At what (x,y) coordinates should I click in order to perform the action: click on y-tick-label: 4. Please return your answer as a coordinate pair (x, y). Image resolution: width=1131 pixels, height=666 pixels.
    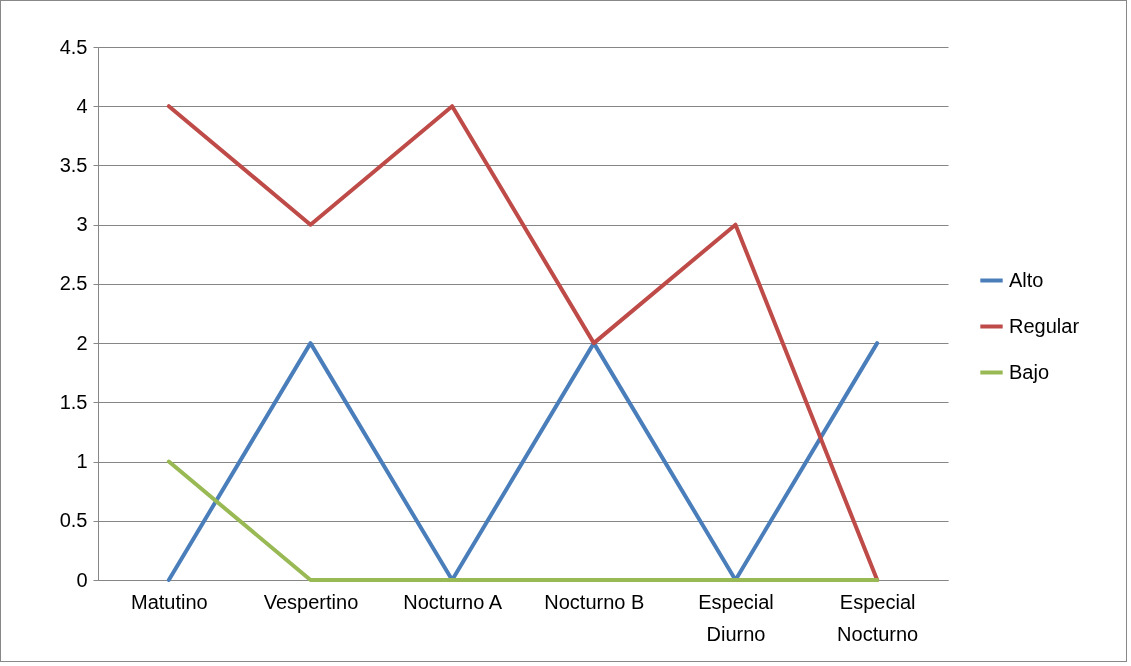
    Looking at the image, I should click on (82, 105).